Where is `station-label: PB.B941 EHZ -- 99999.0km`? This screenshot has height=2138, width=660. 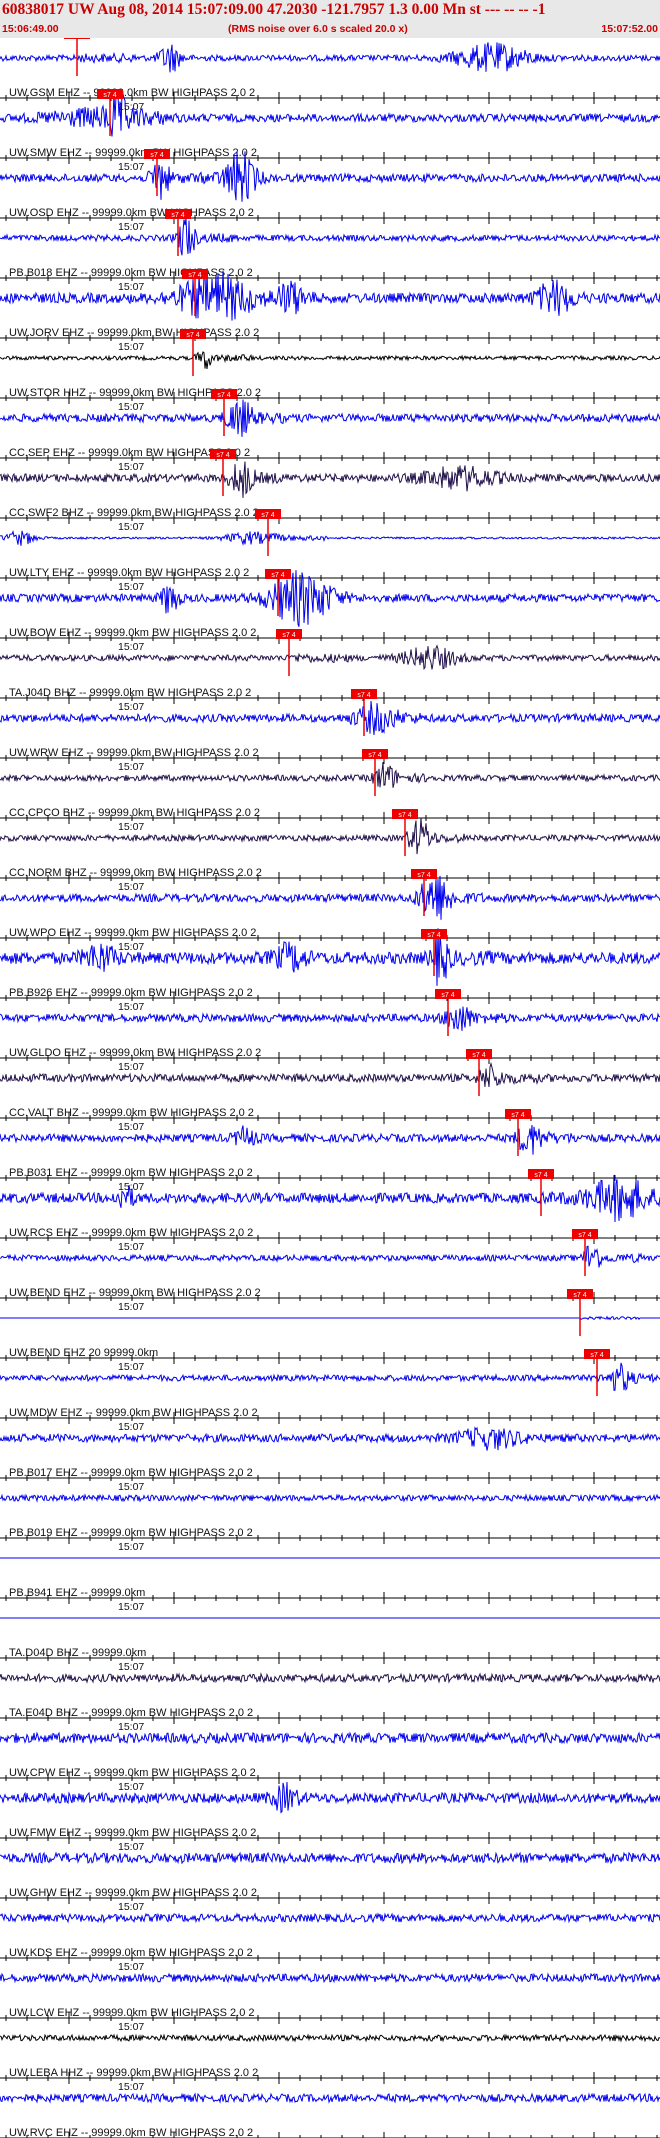 station-label: PB.B941 EHZ -- 99999.0km is located at coordinates (77, 1593).